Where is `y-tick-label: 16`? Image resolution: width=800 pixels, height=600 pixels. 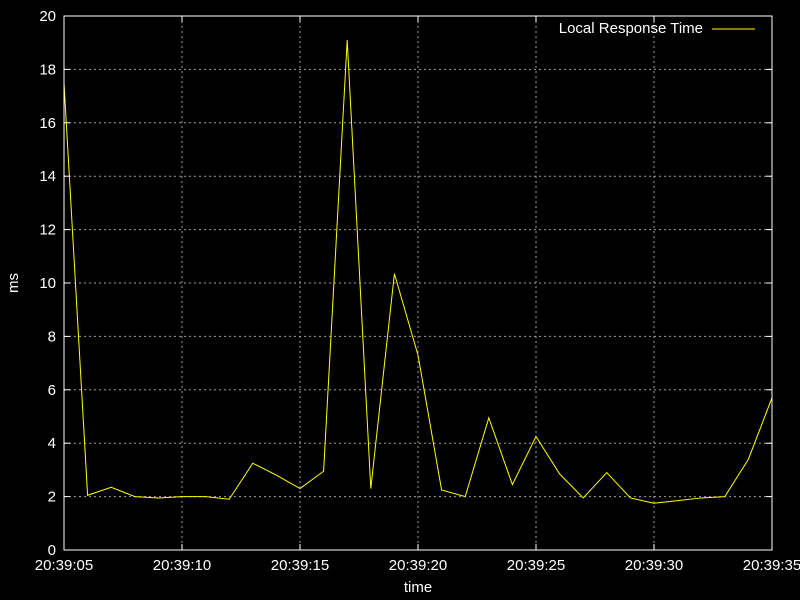 y-tick-label: 16 is located at coordinates (47, 123).